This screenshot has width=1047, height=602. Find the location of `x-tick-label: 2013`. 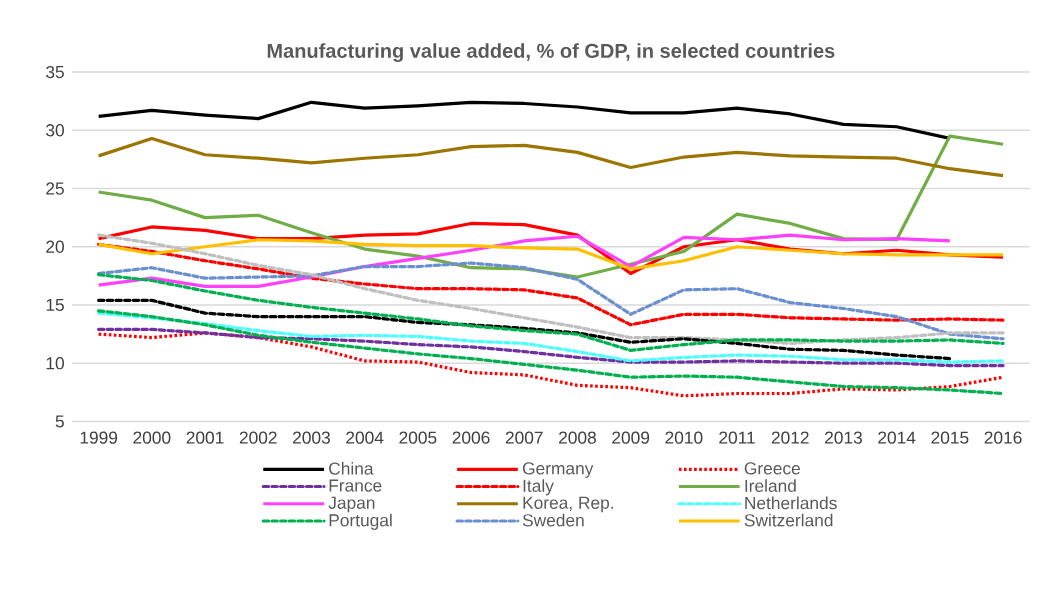

x-tick-label: 2013 is located at coordinates (843, 438).